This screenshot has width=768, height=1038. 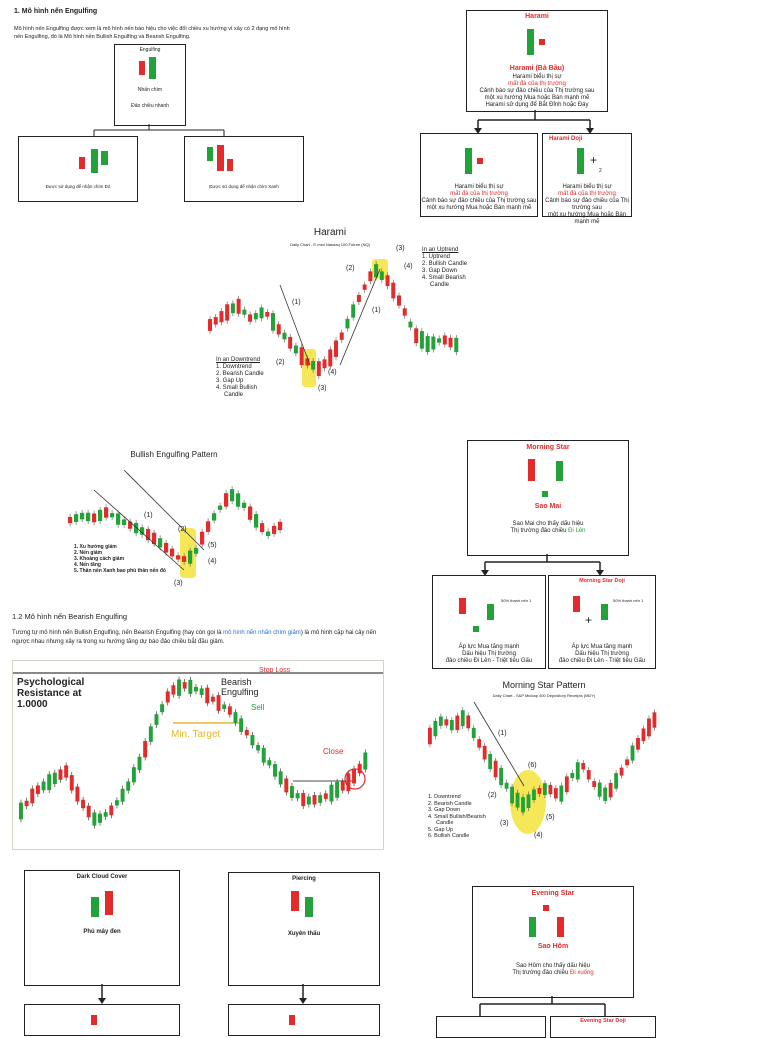 What do you see at coordinates (603, 1021) in the screenshot?
I see `evening-doji-title: Evening Star Doji` at bounding box center [603, 1021].